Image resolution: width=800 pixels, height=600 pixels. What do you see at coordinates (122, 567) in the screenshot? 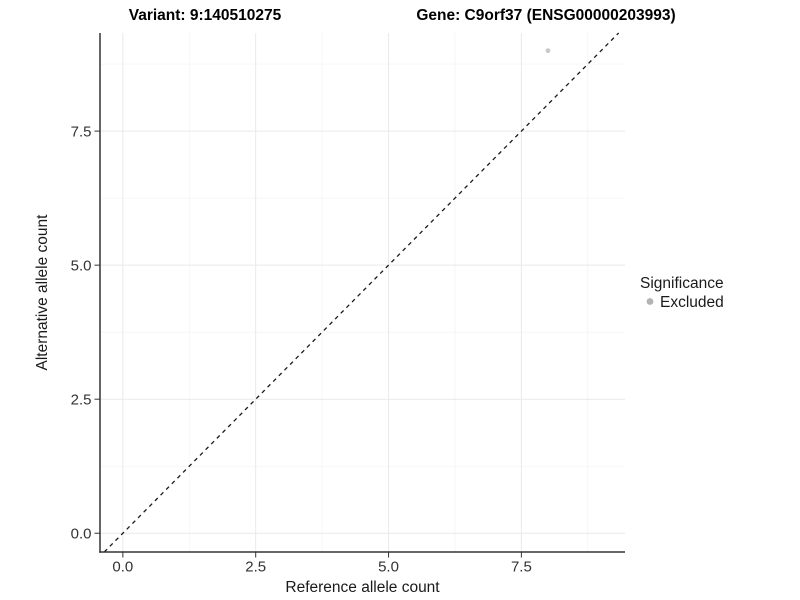
I see `x-tick-label: 0.0` at bounding box center [122, 567].